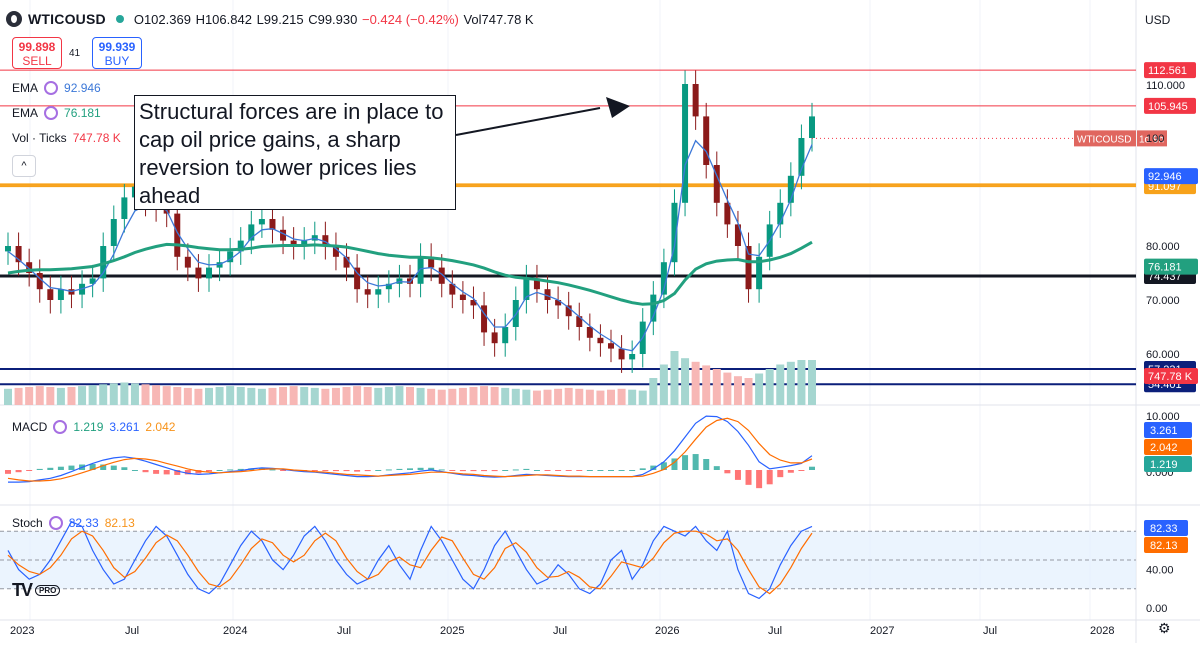 The width and height of the screenshot is (1200, 648). Describe the element at coordinates (67, 19) in the screenshot. I see `symbol-name: WTICOUSD` at that location.